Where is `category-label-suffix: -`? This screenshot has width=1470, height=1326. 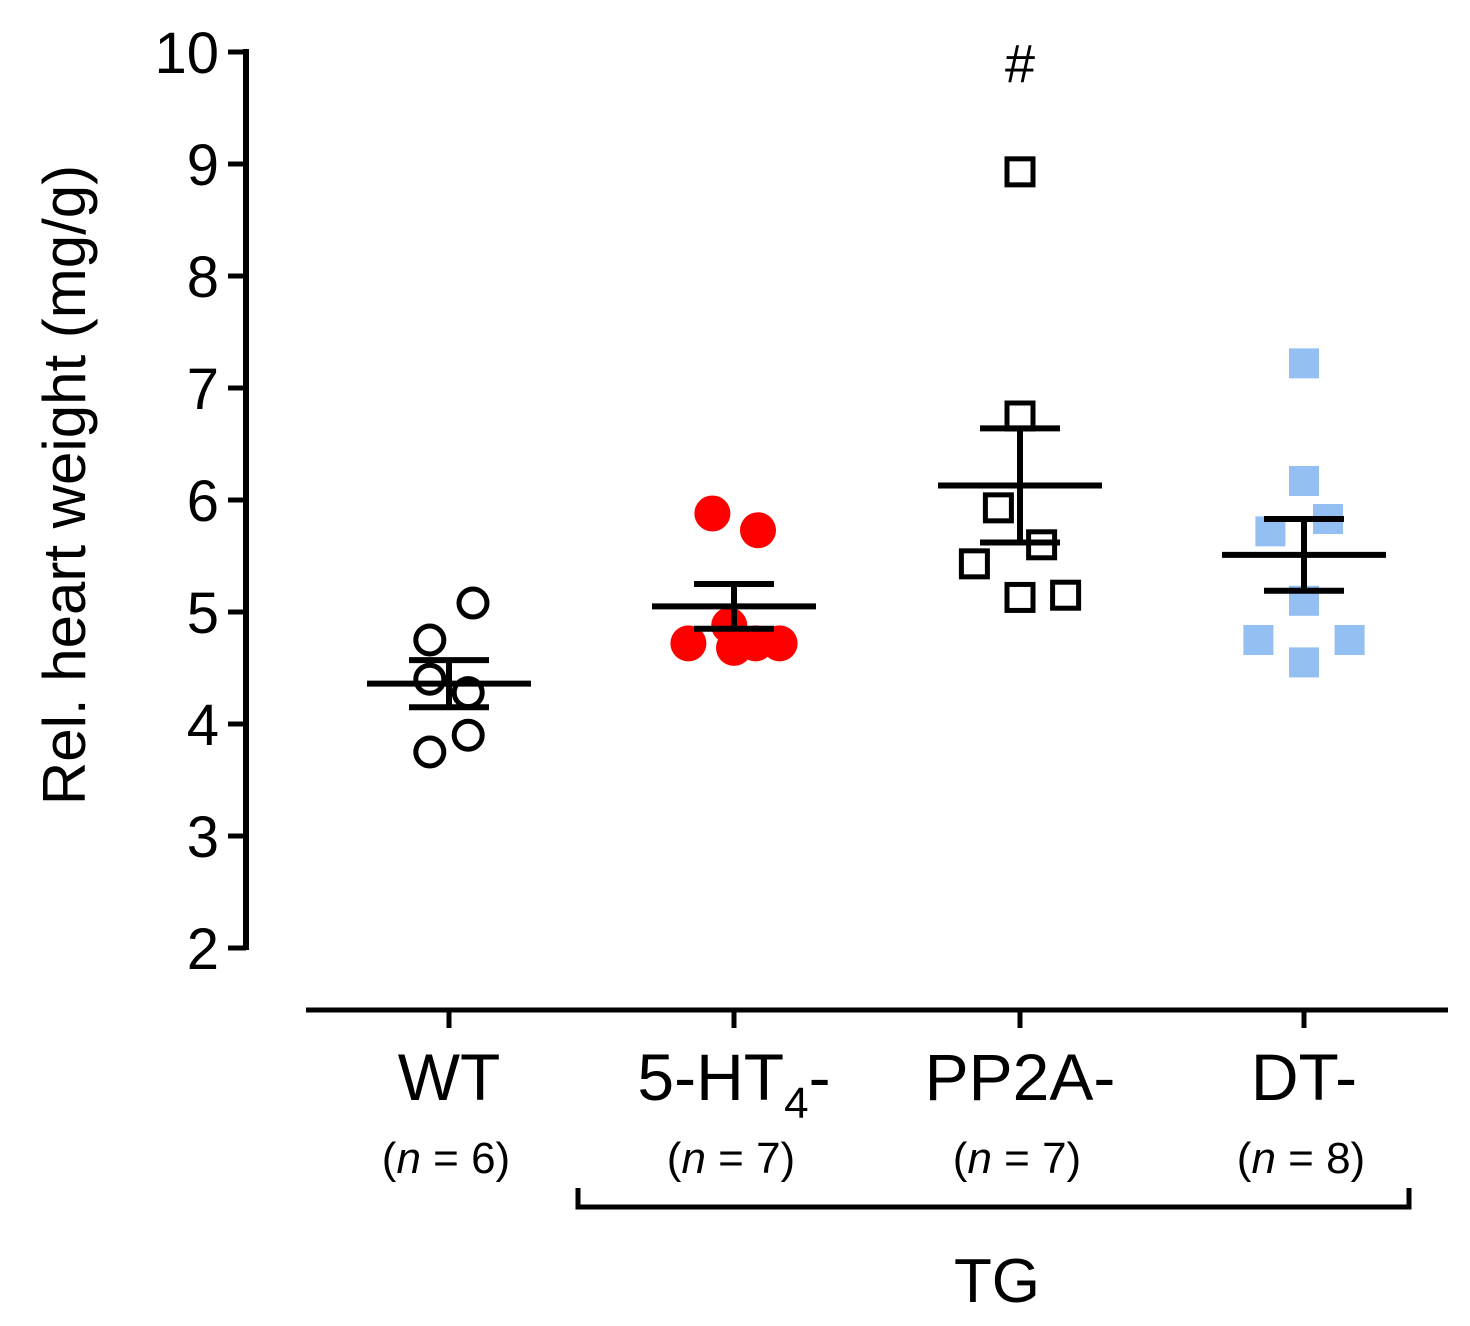
category-label-suffix: - is located at coordinates (820, 1077).